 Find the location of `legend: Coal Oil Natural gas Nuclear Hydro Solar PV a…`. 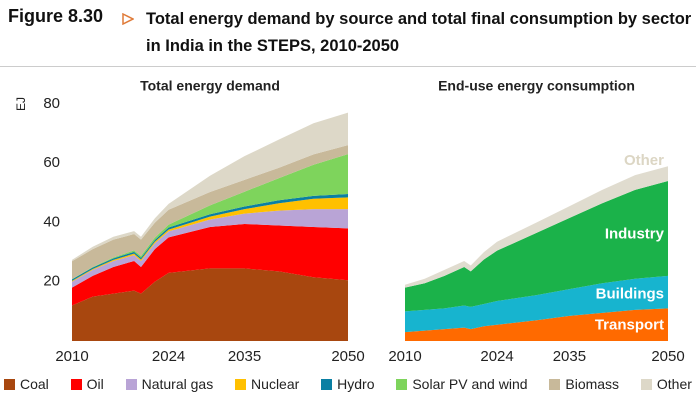

legend: Coal Oil Natural gas Nuclear Hydro Solar PV a… is located at coordinates (348, 384).